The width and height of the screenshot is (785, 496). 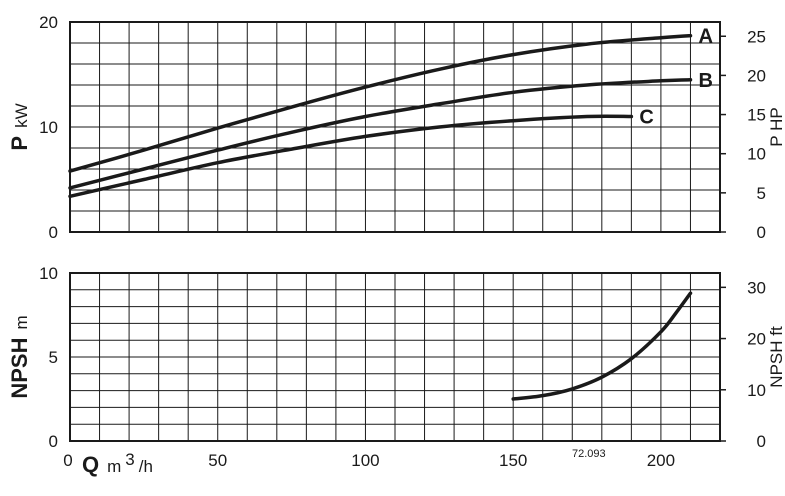 I want to click on npsh-ytick-label: 5, so click(x=53, y=357).